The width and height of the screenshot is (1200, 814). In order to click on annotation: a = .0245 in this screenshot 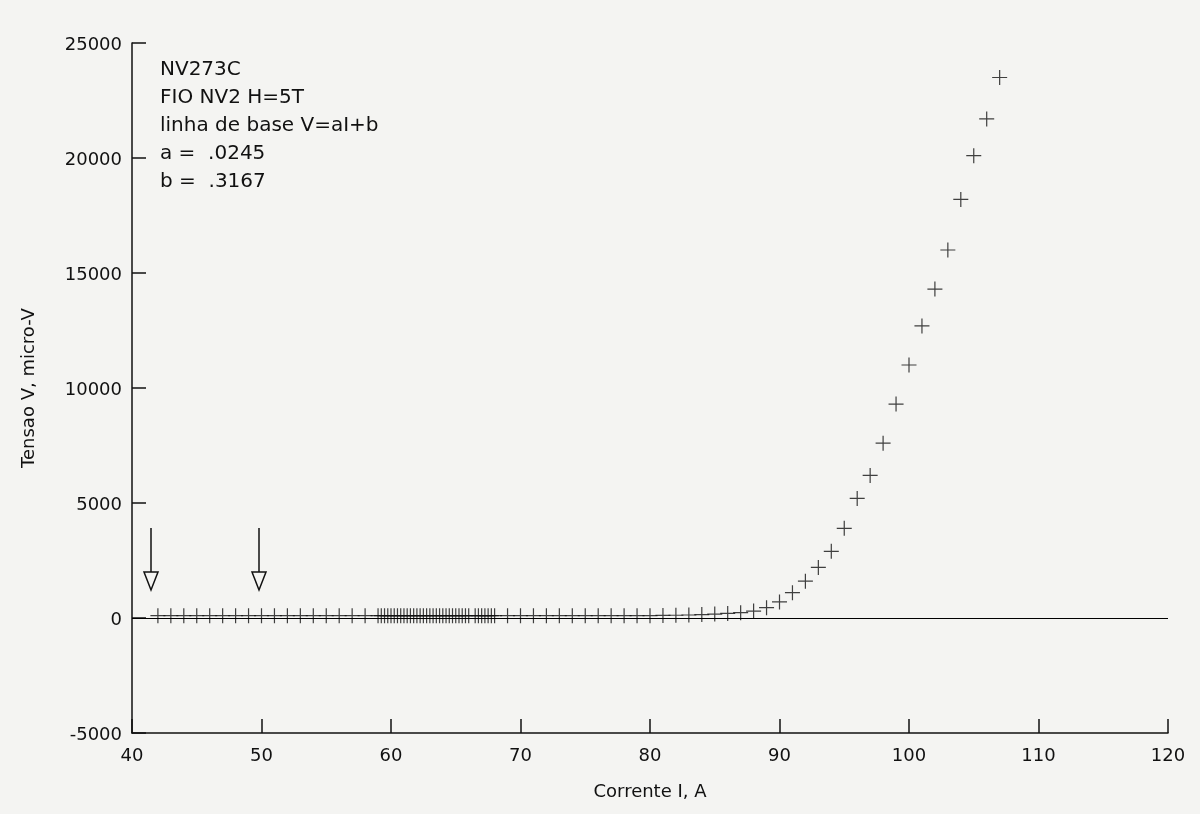, I will do `click(213, 152)`.